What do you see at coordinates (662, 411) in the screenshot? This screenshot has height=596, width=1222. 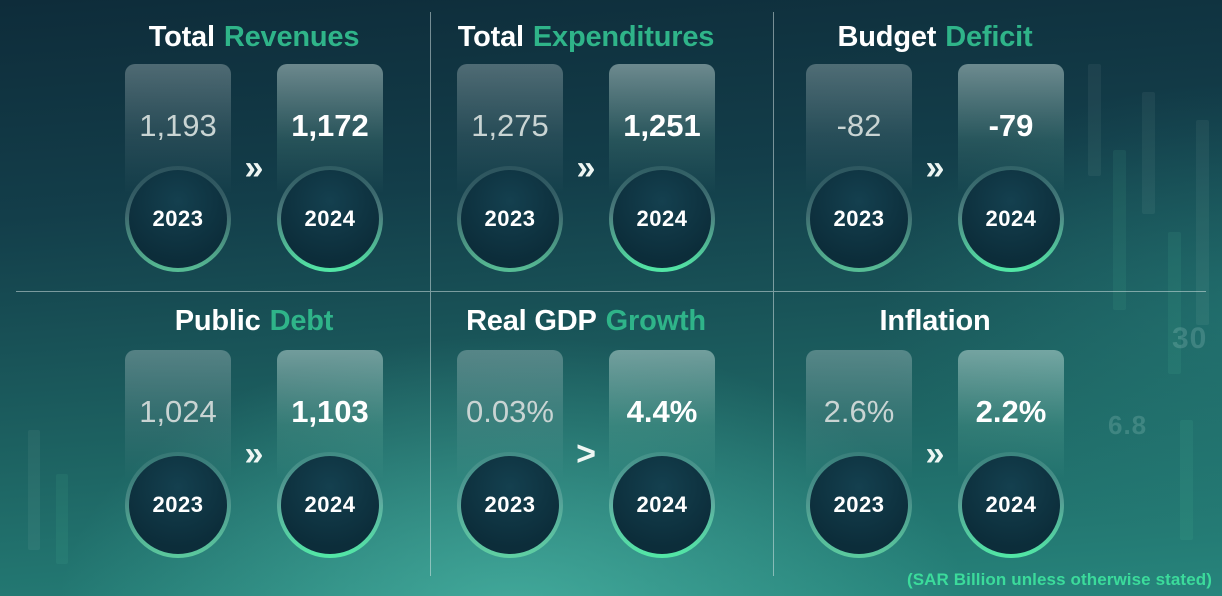 I see `stat-value-2024: 4.4%` at bounding box center [662, 411].